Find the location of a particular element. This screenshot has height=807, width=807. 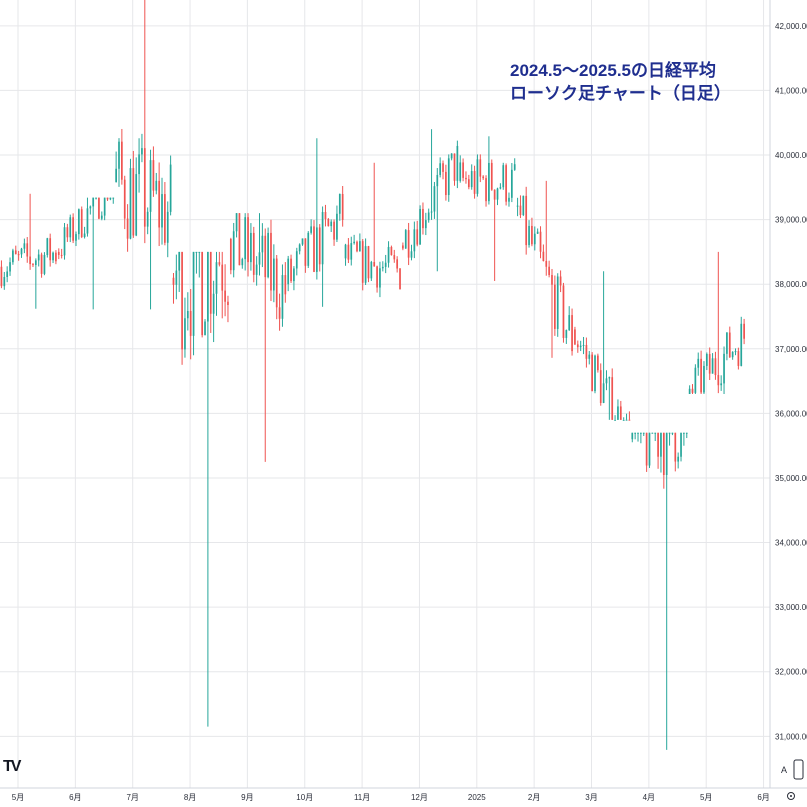

y-tick-label: 42,000.00 is located at coordinates (791, 26).